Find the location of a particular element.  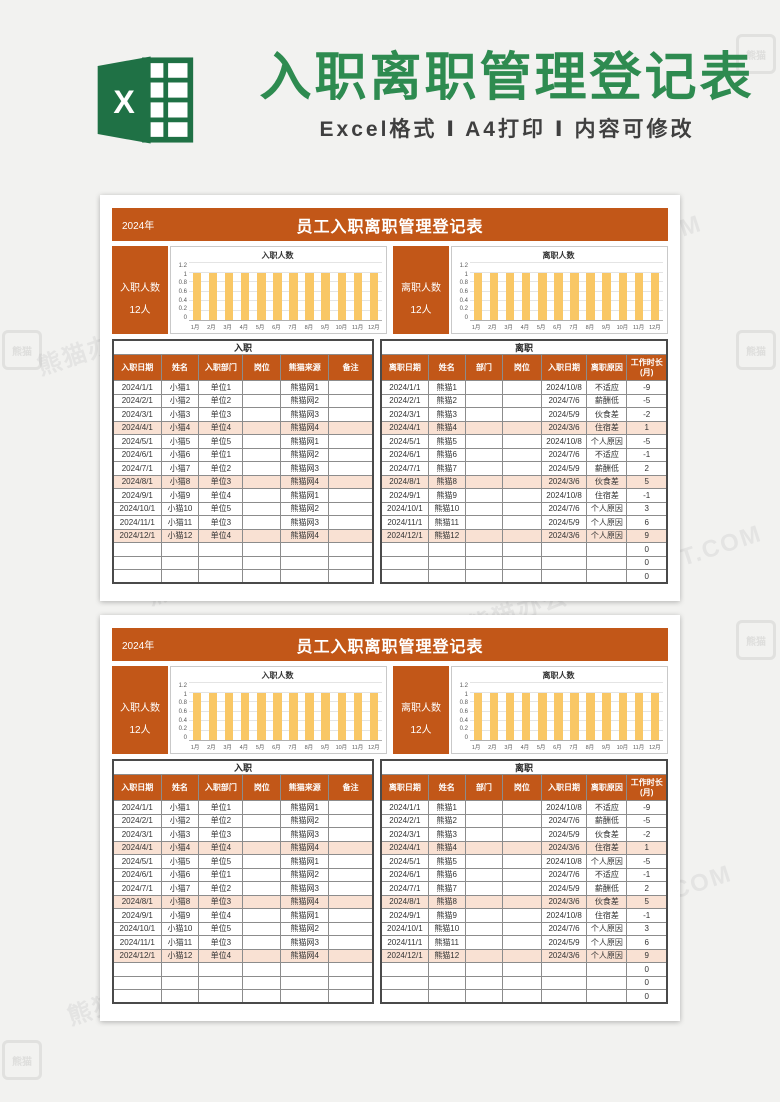

column-header: 备注 is located at coordinates (351, 787).